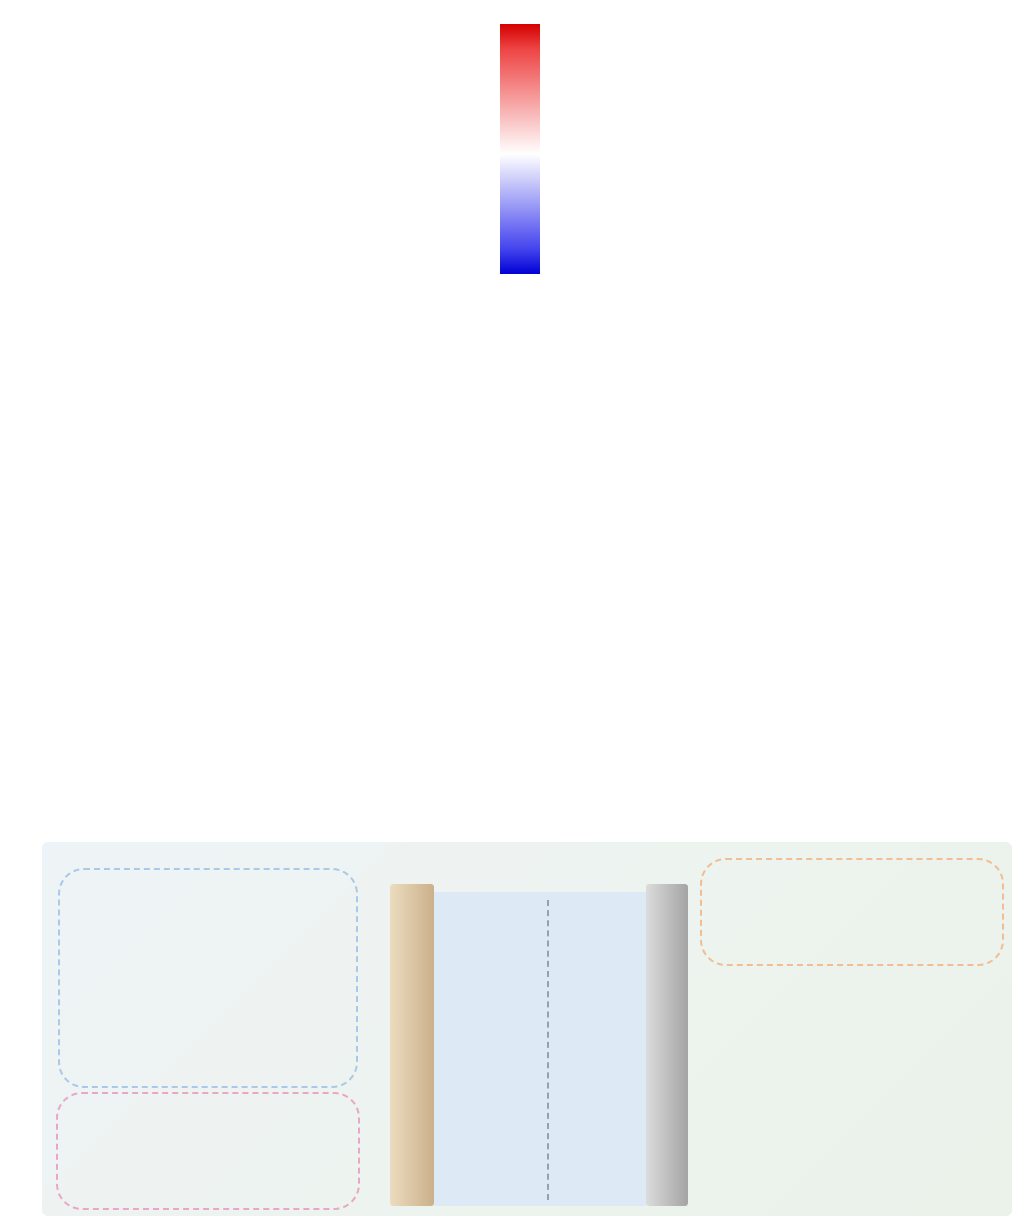  I want to click on electrolyte-panel, so click(540, 1049).